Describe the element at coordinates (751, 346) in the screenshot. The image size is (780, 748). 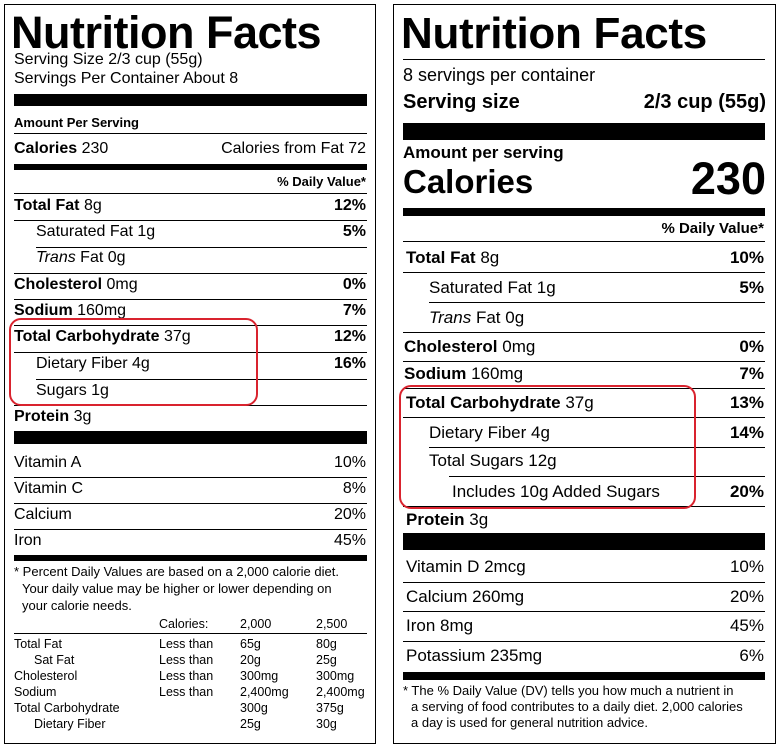
I see `new-dv-cholesterol: 0%` at that location.